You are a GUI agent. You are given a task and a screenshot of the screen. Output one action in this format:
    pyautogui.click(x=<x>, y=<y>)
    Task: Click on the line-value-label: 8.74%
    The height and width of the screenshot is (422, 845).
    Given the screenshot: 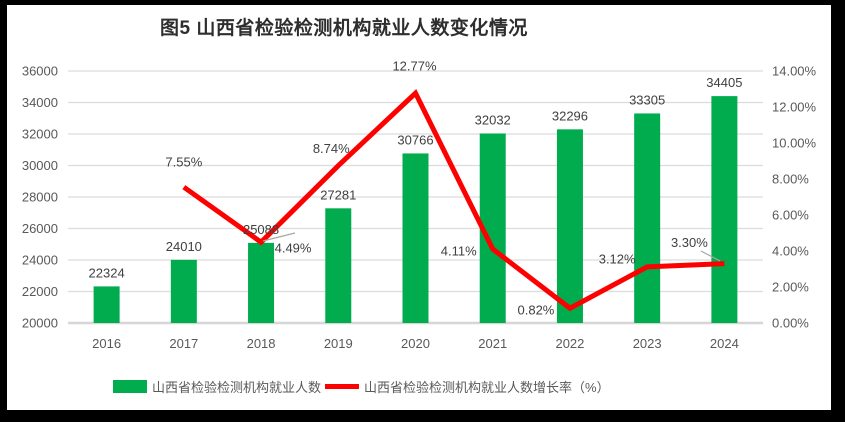 What is the action you would take?
    pyautogui.click(x=331, y=148)
    